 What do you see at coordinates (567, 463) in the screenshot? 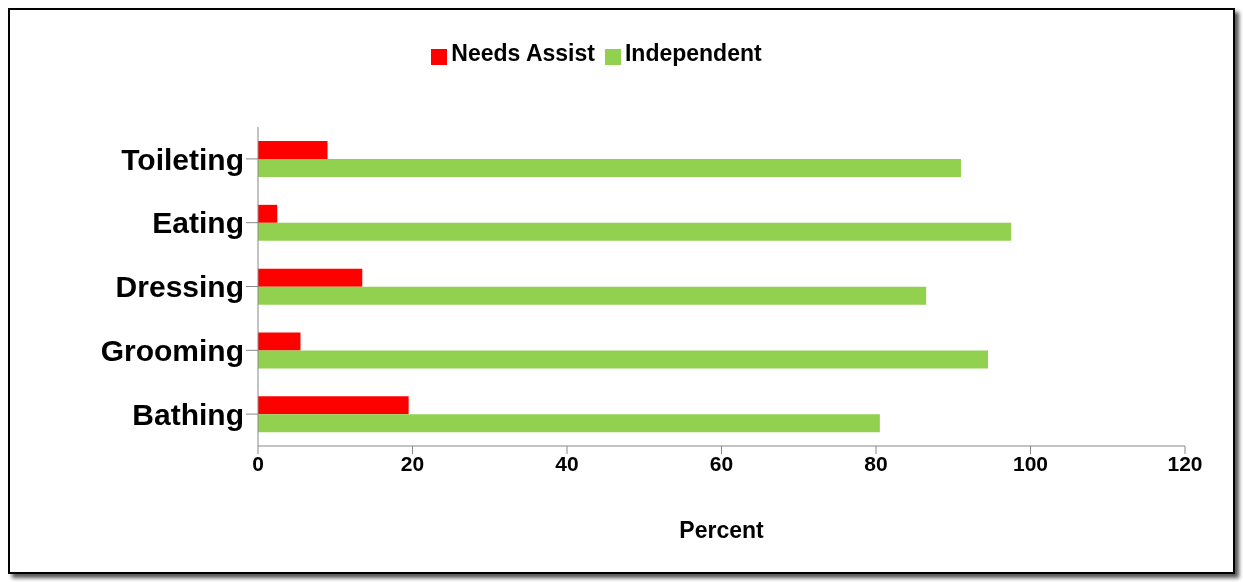
I see `x-tick-label: 40` at bounding box center [567, 463].